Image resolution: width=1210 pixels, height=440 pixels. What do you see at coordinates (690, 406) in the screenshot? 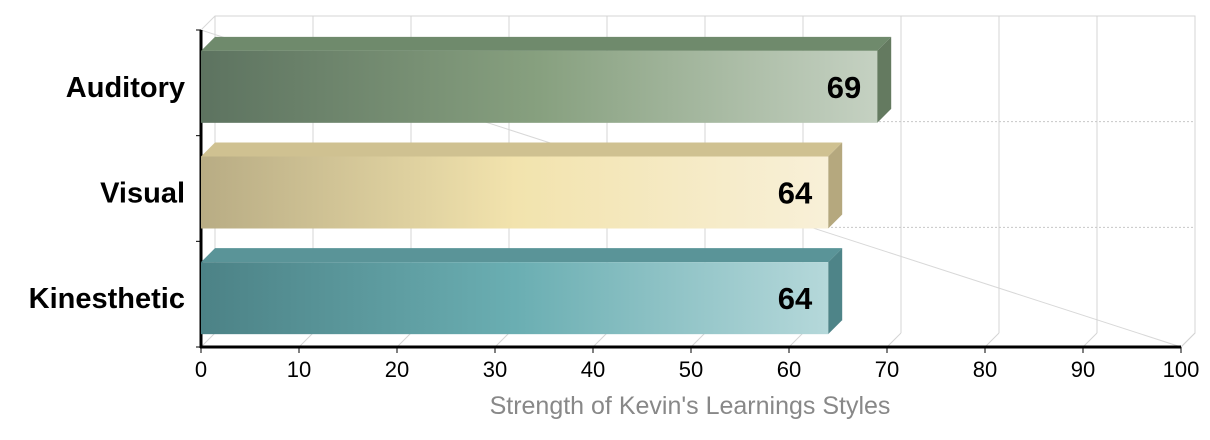
I see `x-axis-title: Strength of Kevin's Learnings Styles` at bounding box center [690, 406].